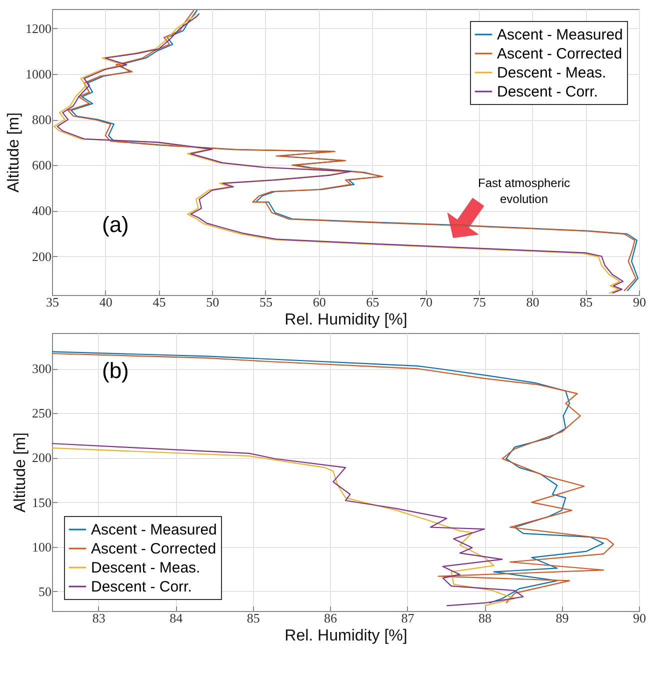 The width and height of the screenshot is (665, 677). What do you see at coordinates (42, 502) in the screenshot?
I see `y-tick-label: 150` at bounding box center [42, 502].